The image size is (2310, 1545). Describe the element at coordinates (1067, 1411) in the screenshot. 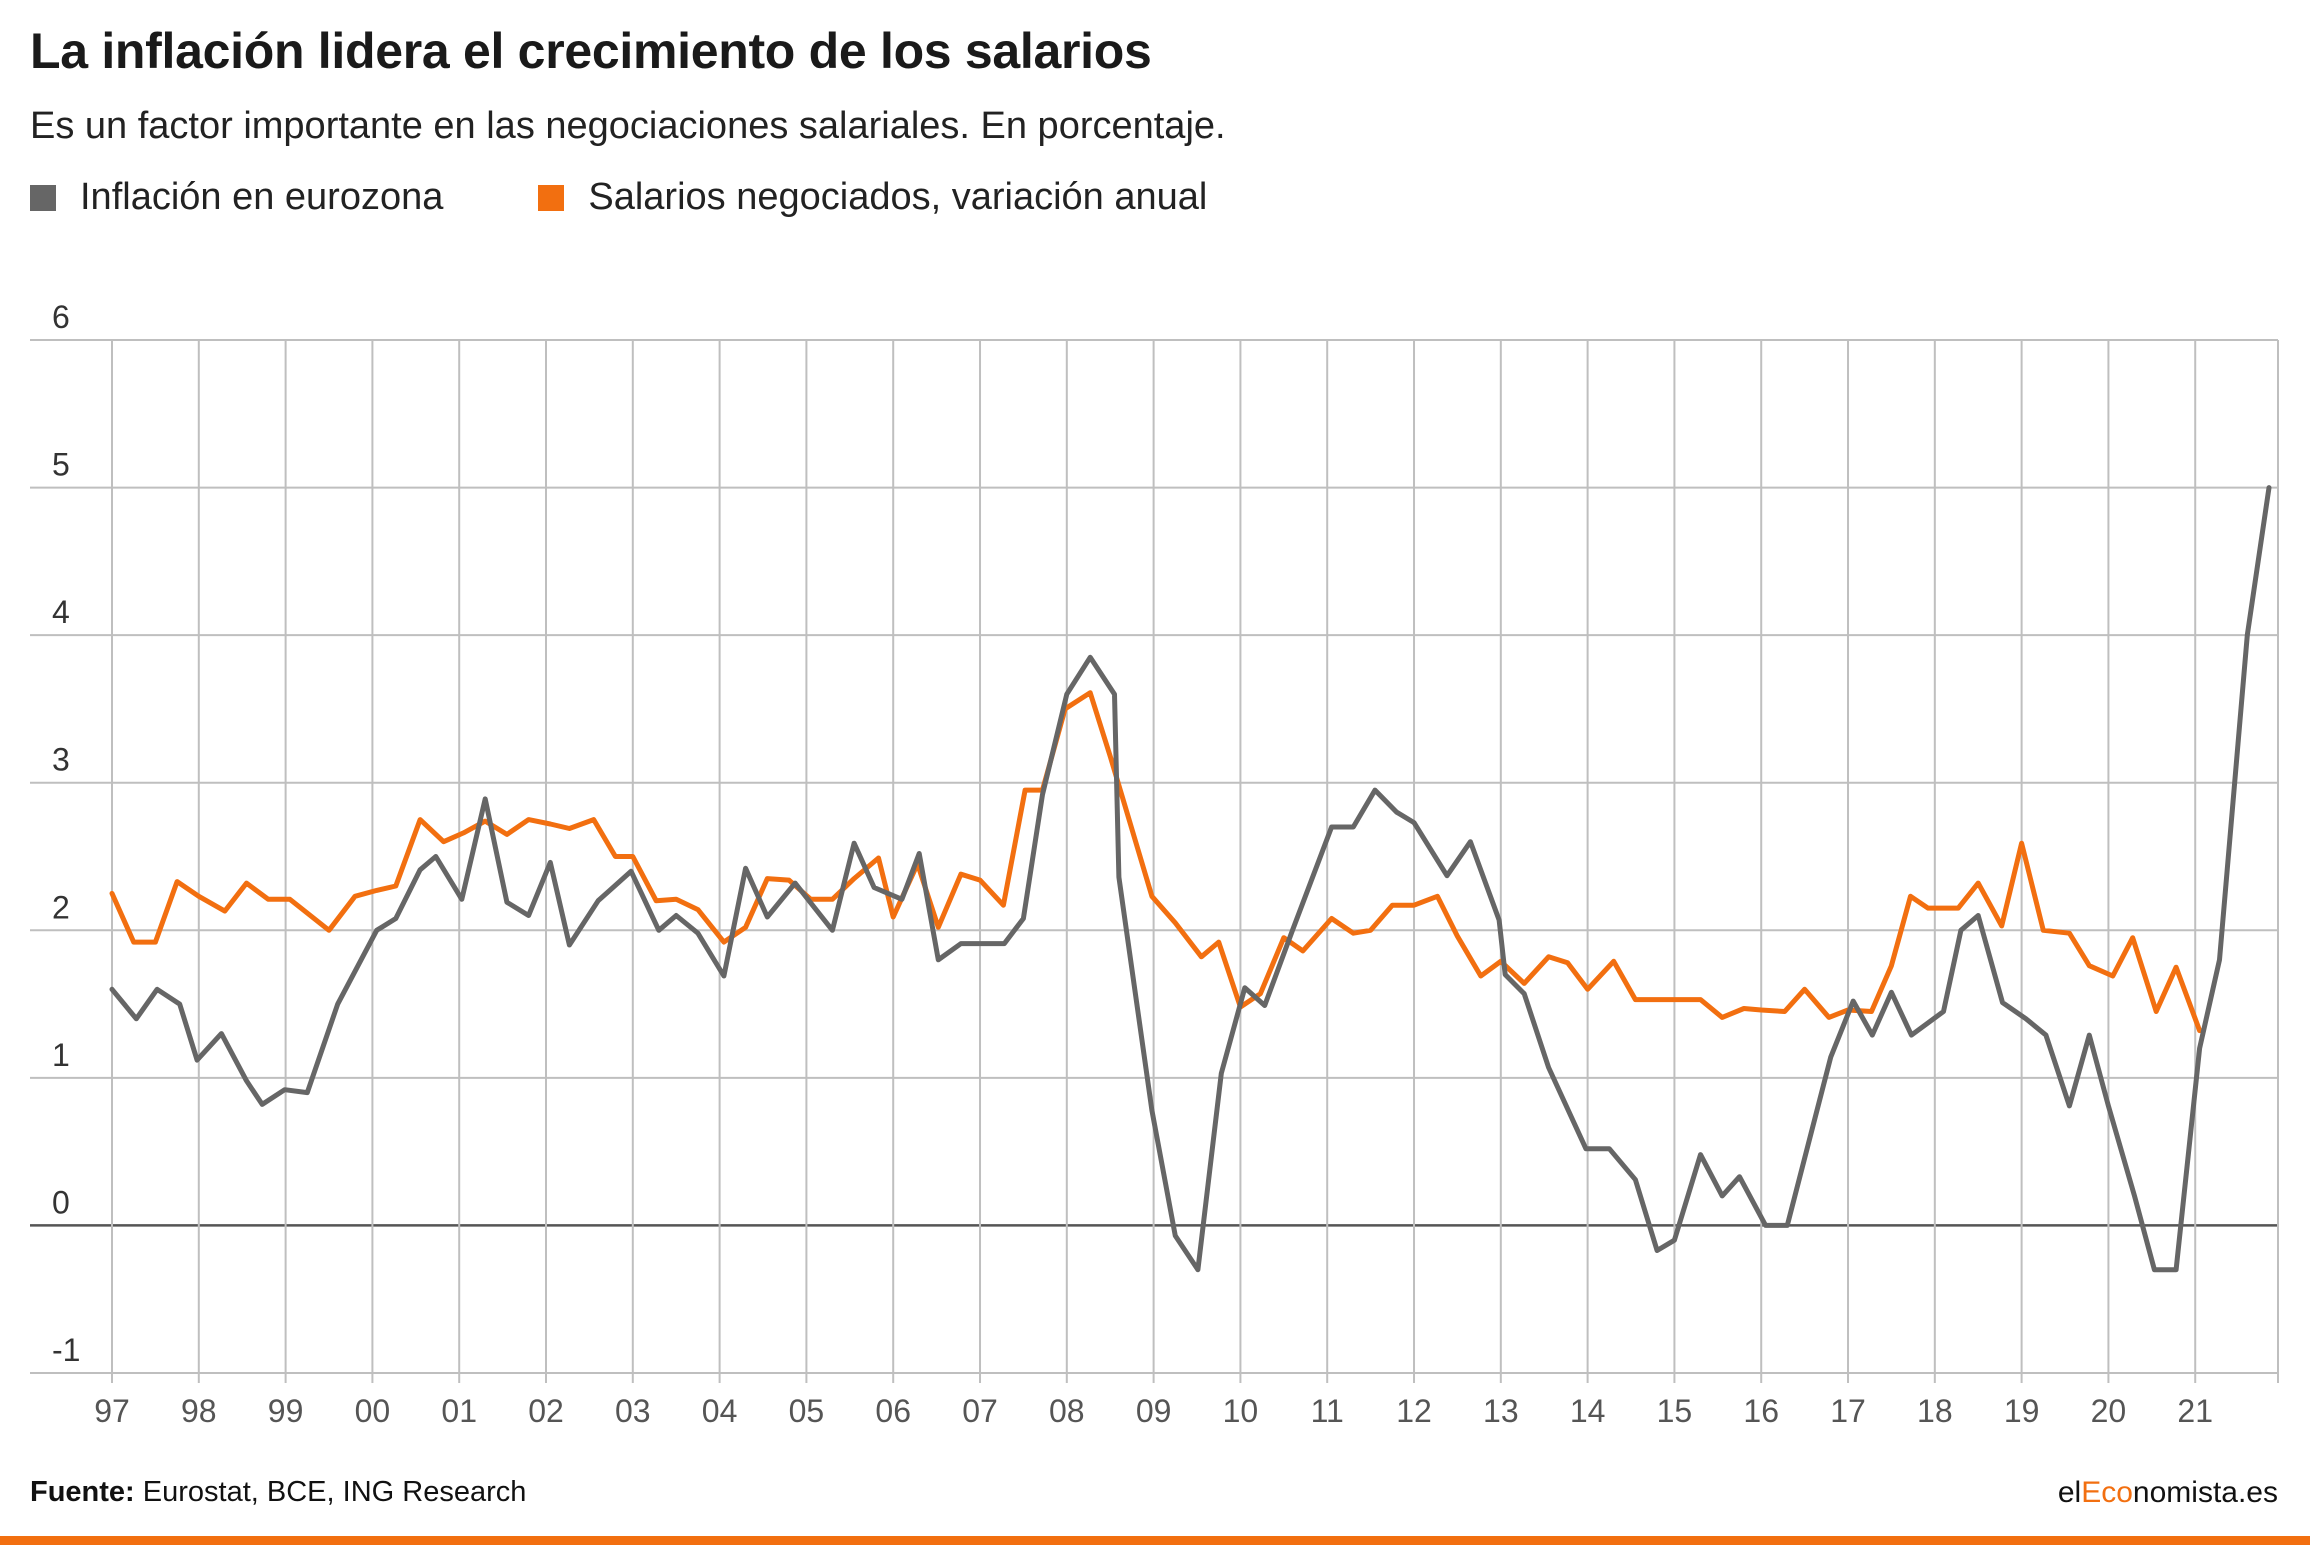

I see `x-tick-label: 08` at that location.